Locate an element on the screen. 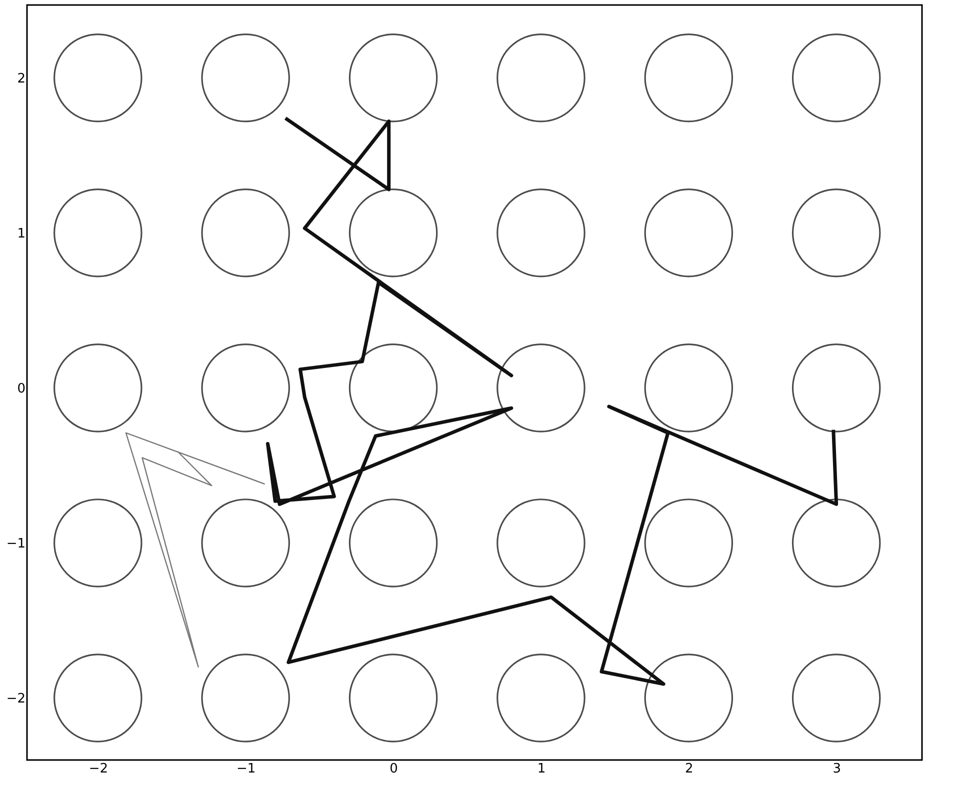 This screenshot has width=961, height=806. y-tick-label: −2 is located at coordinates (16, 698).